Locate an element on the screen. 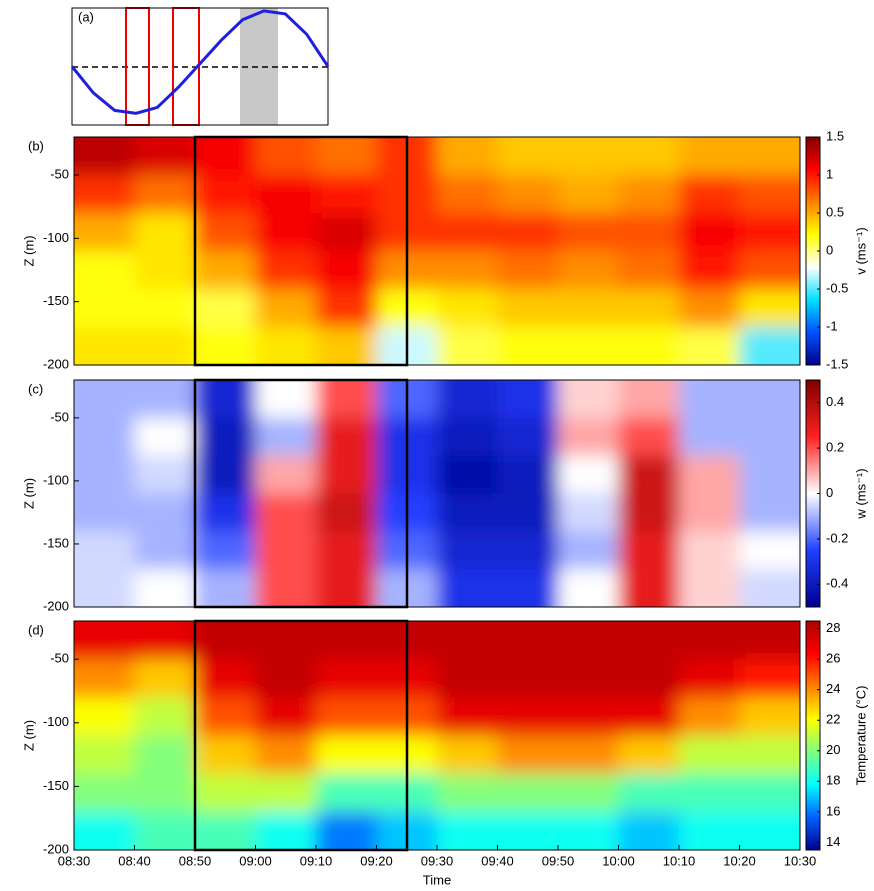 The height and width of the screenshot is (891, 874). colorbar is located at coordinates (813, 735).